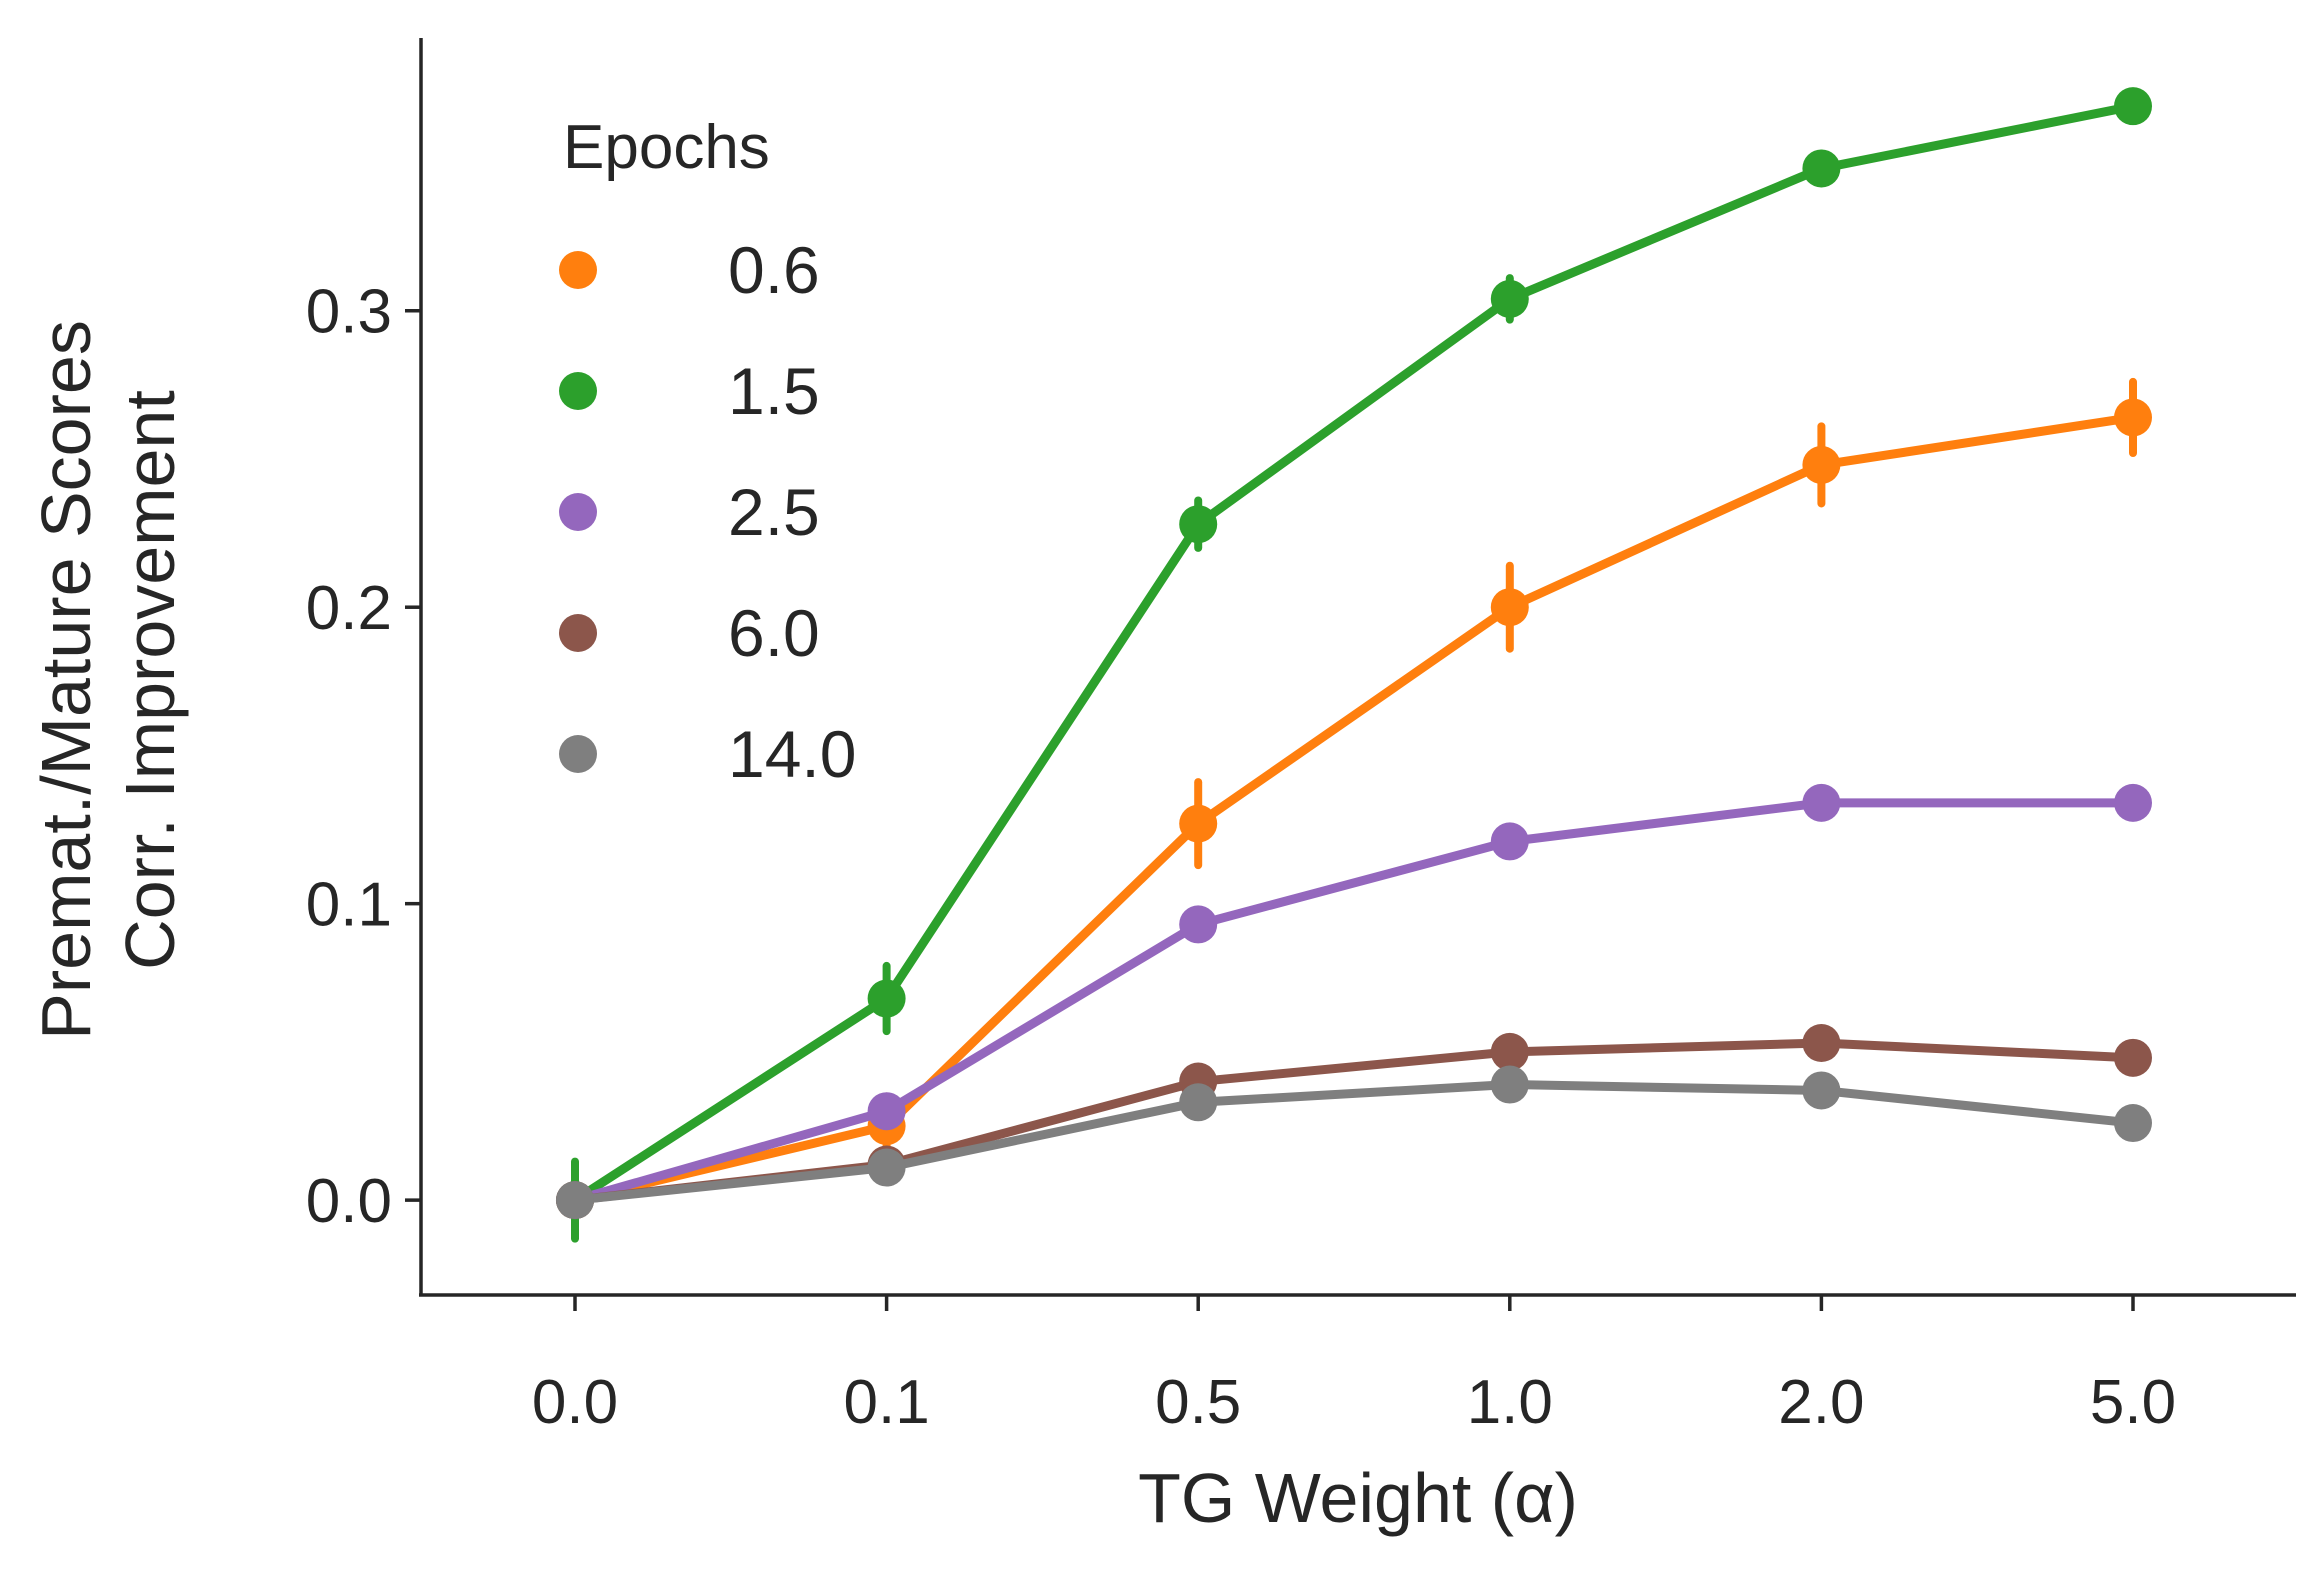  Describe the element at coordinates (2133, 1402) in the screenshot. I see `x-tick-label: 5.0` at that location.